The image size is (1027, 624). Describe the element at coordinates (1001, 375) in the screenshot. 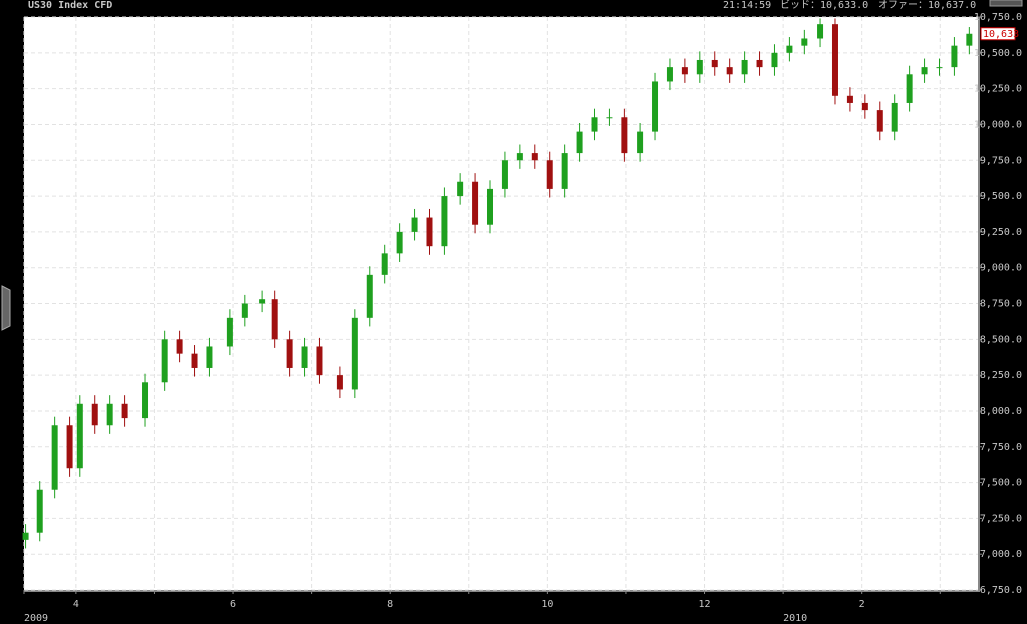

I see `y-tick-label: 8,250.0` at that location.